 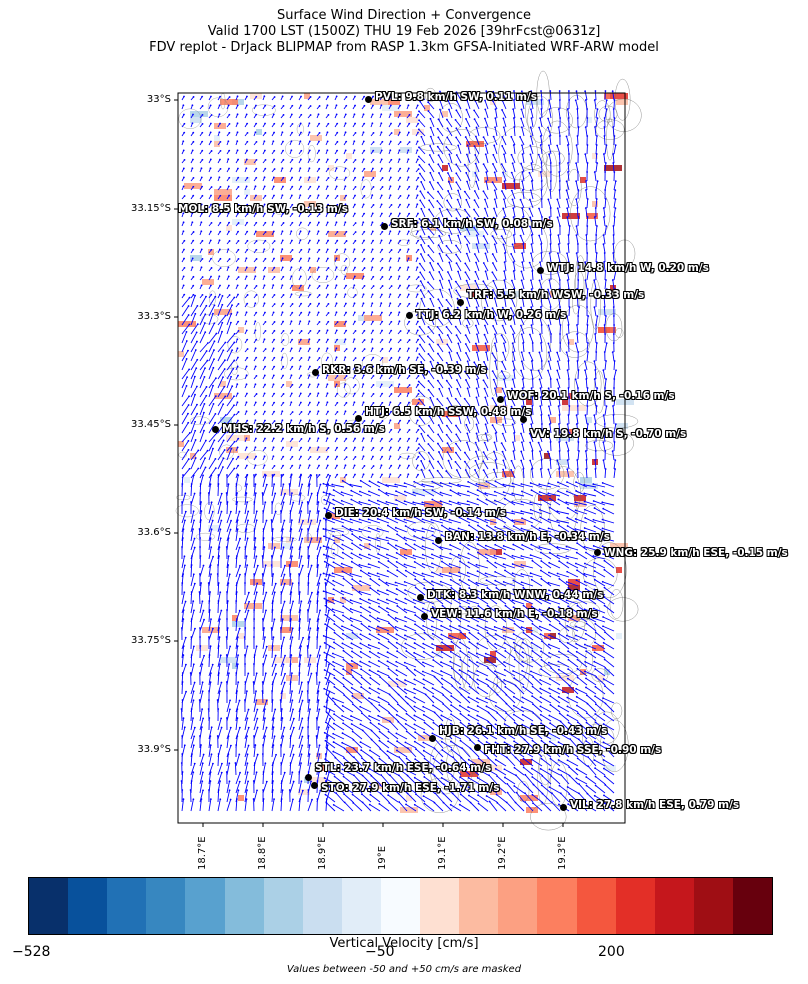 I want to click on station-dot-wng, so click(x=597, y=552).